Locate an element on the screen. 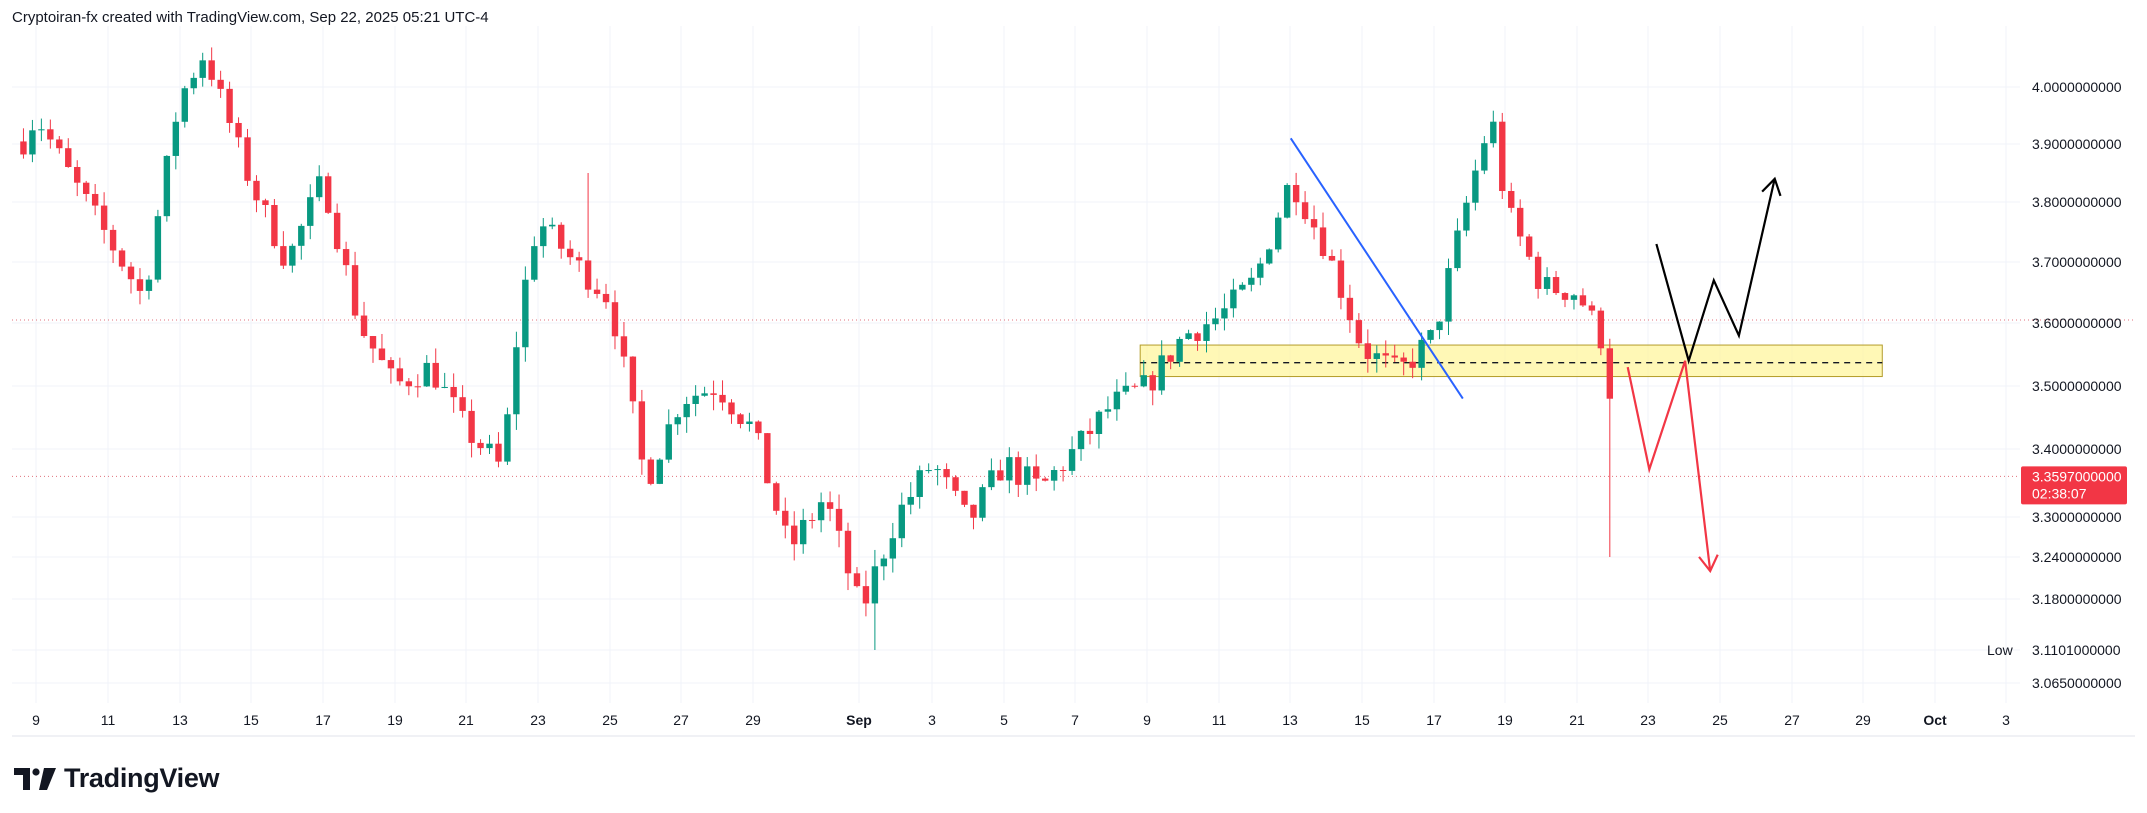 This screenshot has width=2147, height=813. price-tick-label: 3.3000000000 is located at coordinates (2077, 517).